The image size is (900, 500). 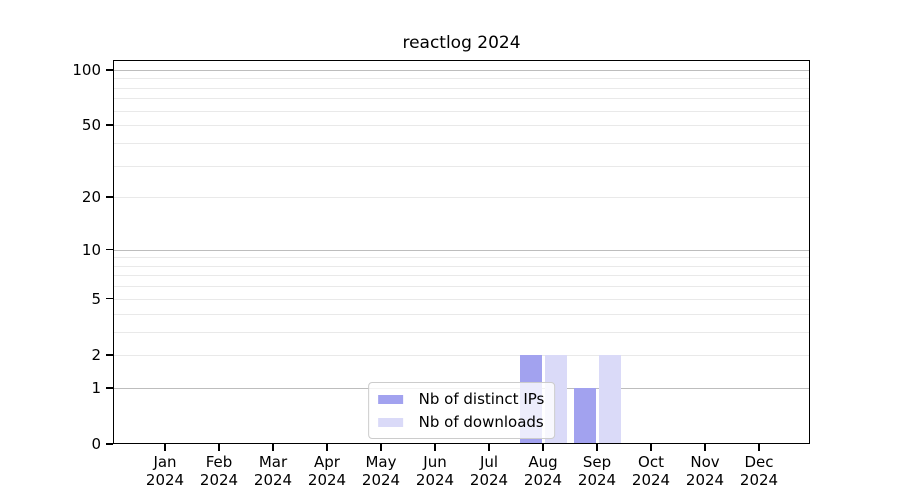 What do you see at coordinates (651, 471) in the screenshot?
I see `x-axis-tick-label: Oct 2024` at bounding box center [651, 471].